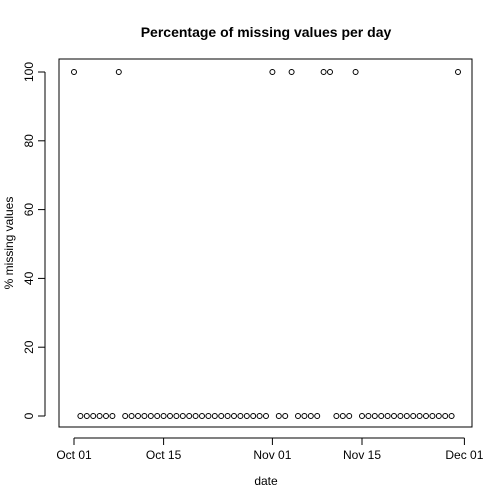 This screenshot has width=504, height=504. I want to click on y-tick-label: 60, so click(29, 210).